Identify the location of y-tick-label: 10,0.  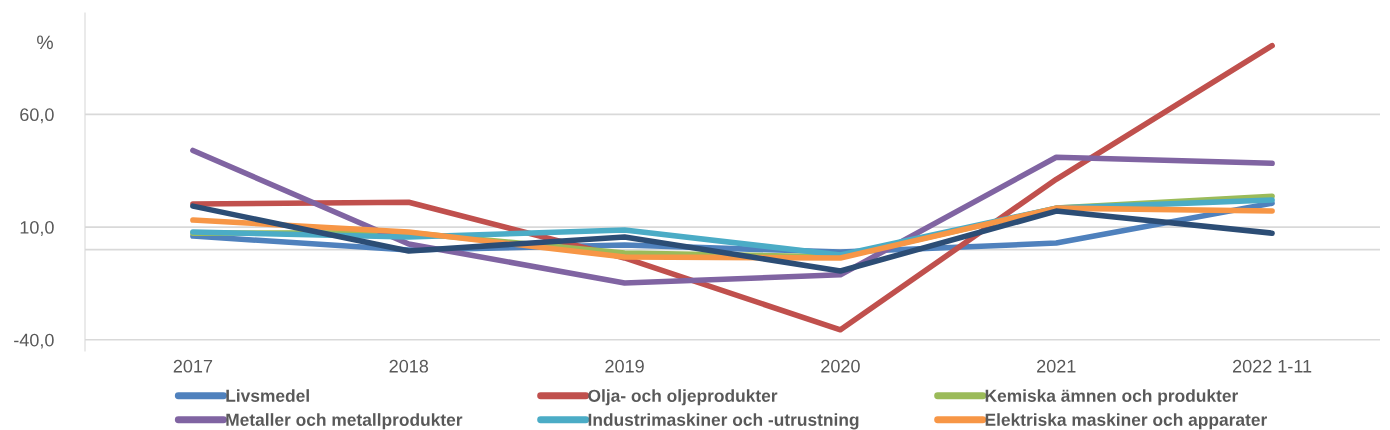
(37, 228).